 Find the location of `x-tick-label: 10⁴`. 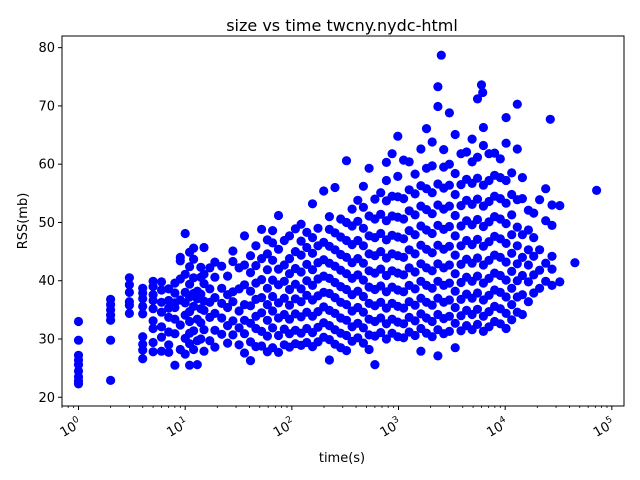

x-tick-label: 10⁴ is located at coordinates (497, 428).